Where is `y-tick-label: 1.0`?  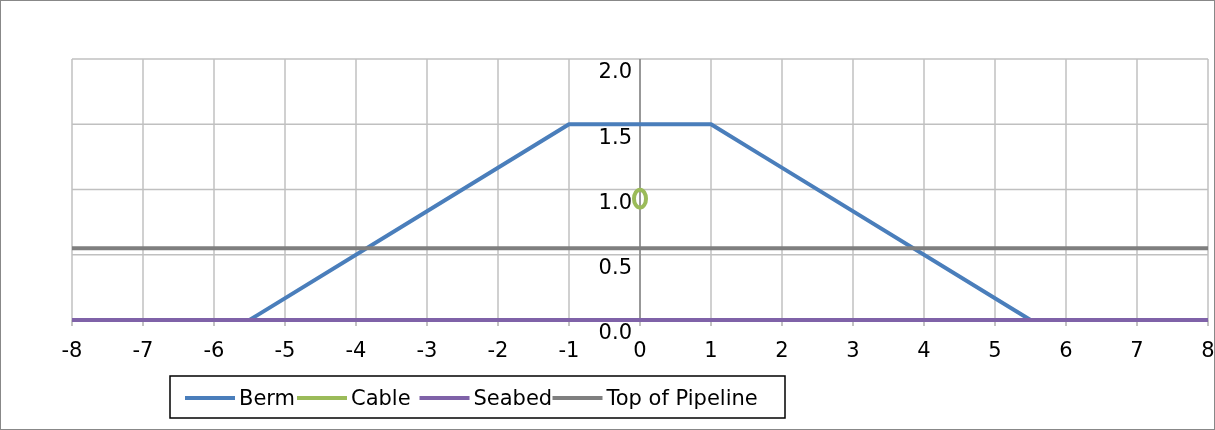
y-tick-label: 1.0 is located at coordinates (615, 201).